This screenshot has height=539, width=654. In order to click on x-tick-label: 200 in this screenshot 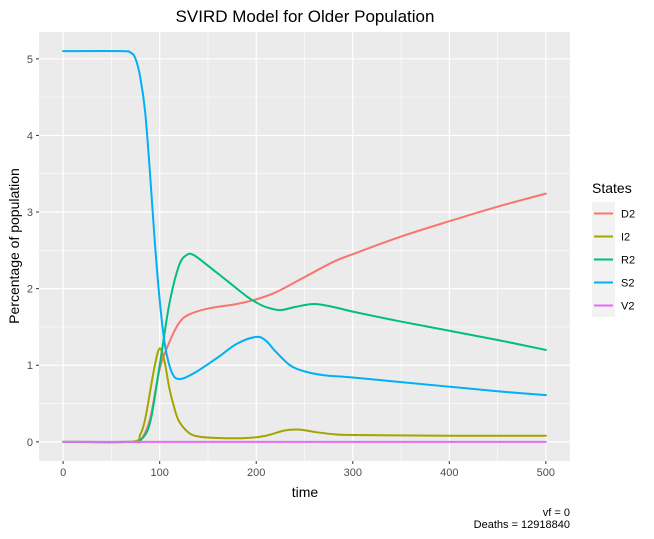, I will do `click(256, 473)`.